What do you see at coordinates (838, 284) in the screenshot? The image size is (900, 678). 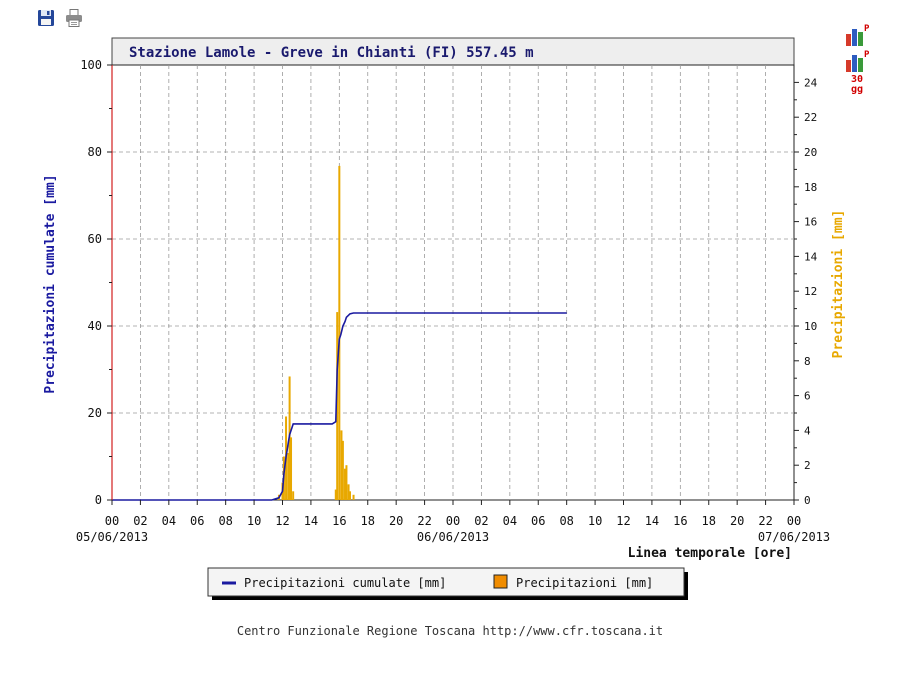 I see `y-right-label: Precipitazioni [mm]` at bounding box center [838, 284].